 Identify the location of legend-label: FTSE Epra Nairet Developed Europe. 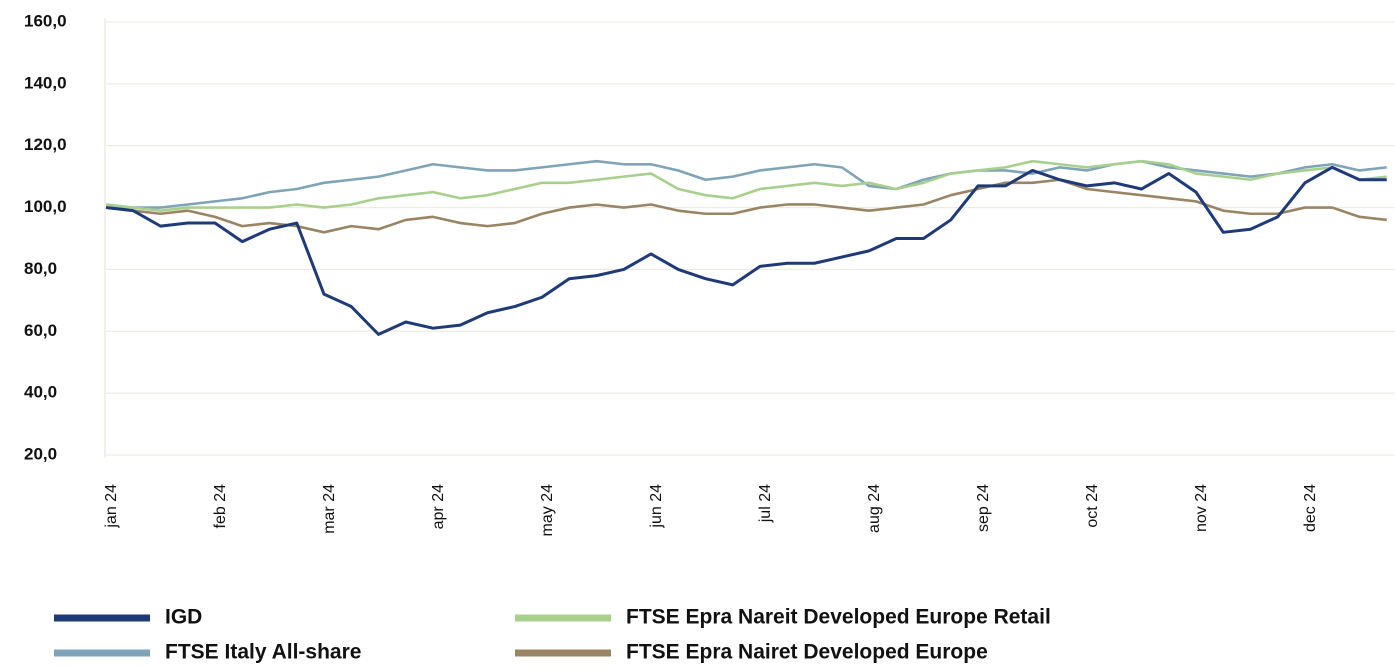
(807, 652).